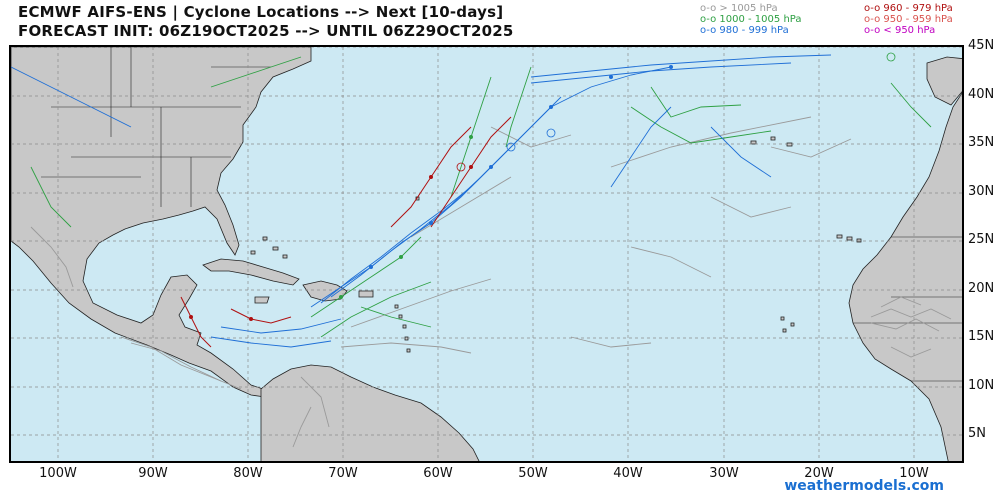 The width and height of the screenshot is (1000, 500). Describe the element at coordinates (370, 412) in the screenshot. I see `south-america-land` at that location.